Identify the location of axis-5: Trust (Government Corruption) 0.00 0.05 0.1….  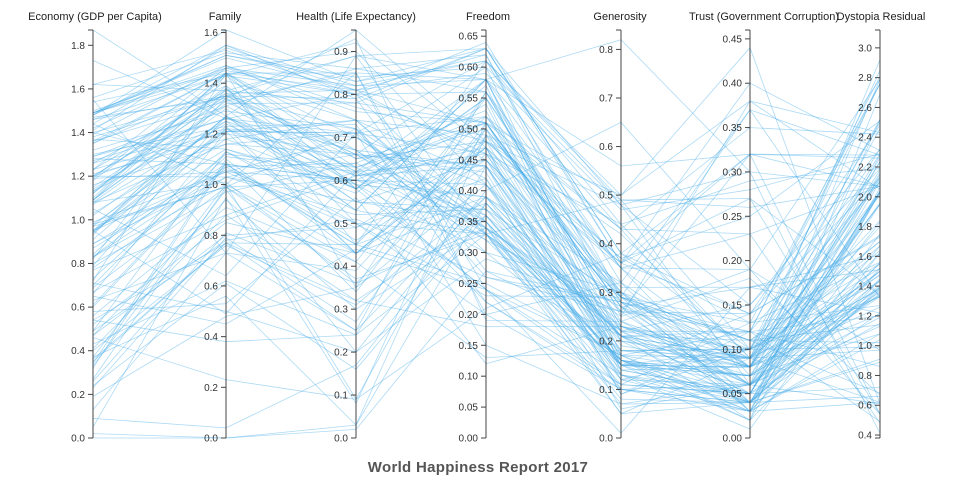
(764, 228).